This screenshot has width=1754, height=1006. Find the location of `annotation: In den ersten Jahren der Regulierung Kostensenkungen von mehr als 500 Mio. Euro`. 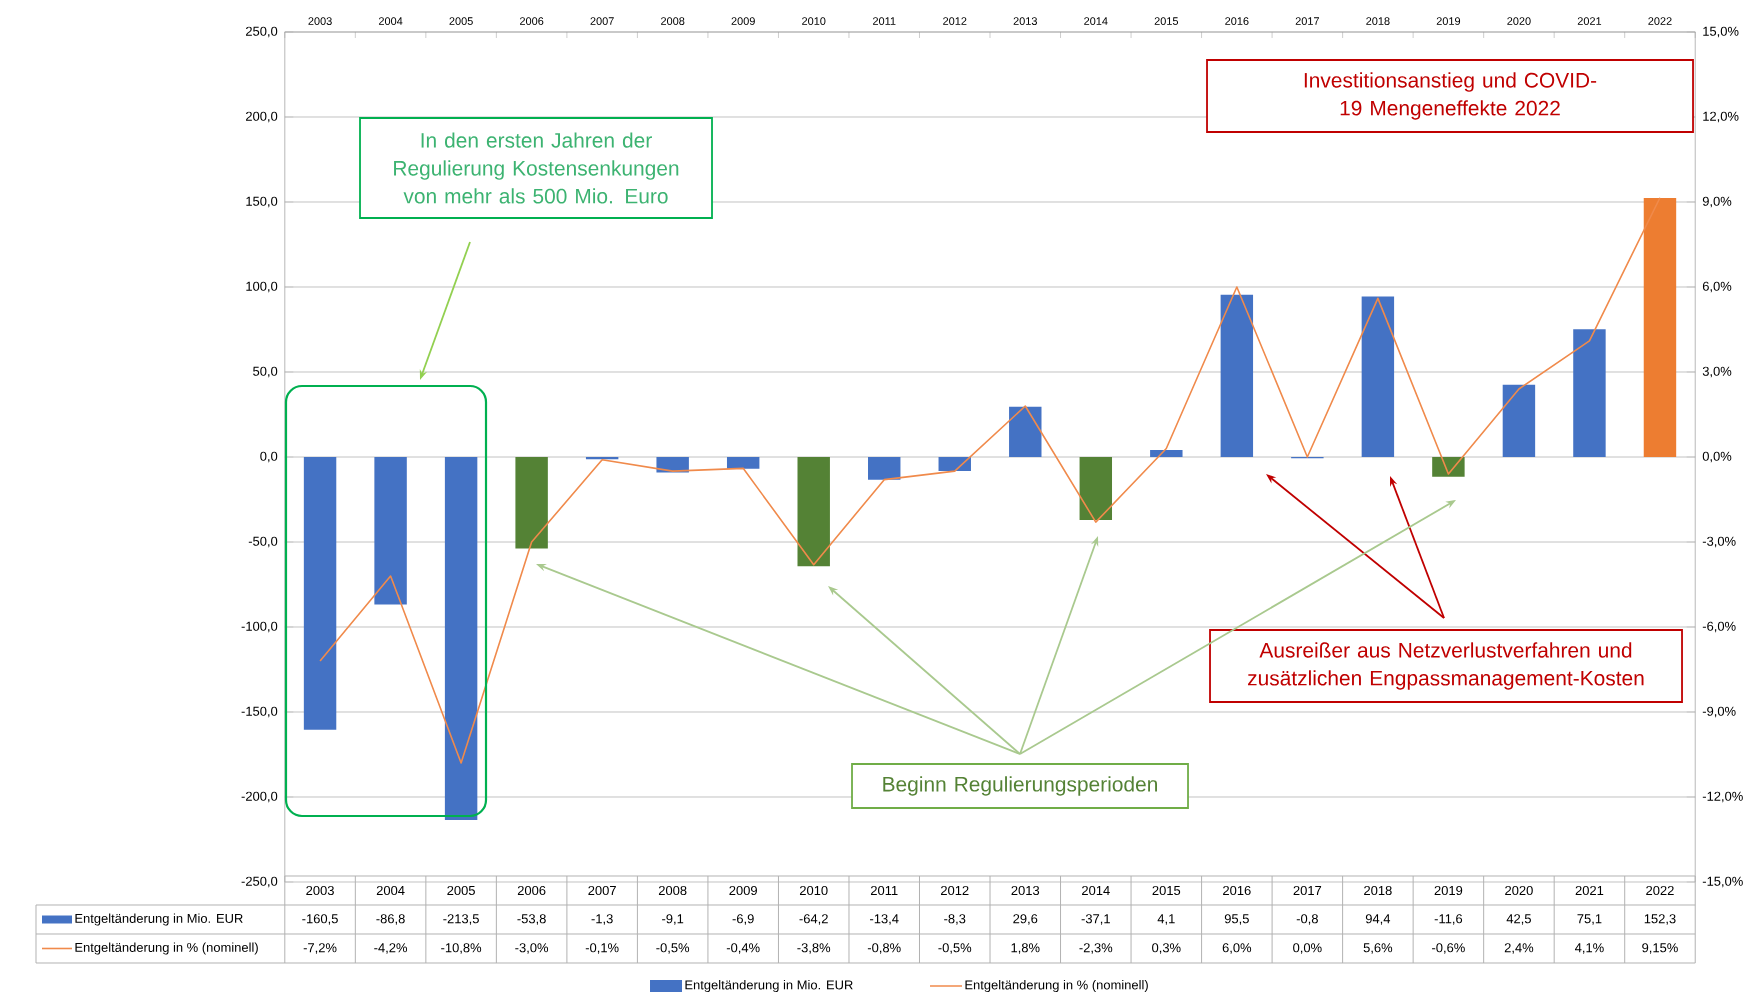

annotation: In den ersten Jahren der Regulierung Kostensenkungen von mehr als 500 Mio. Euro is located at coordinates (536, 168).